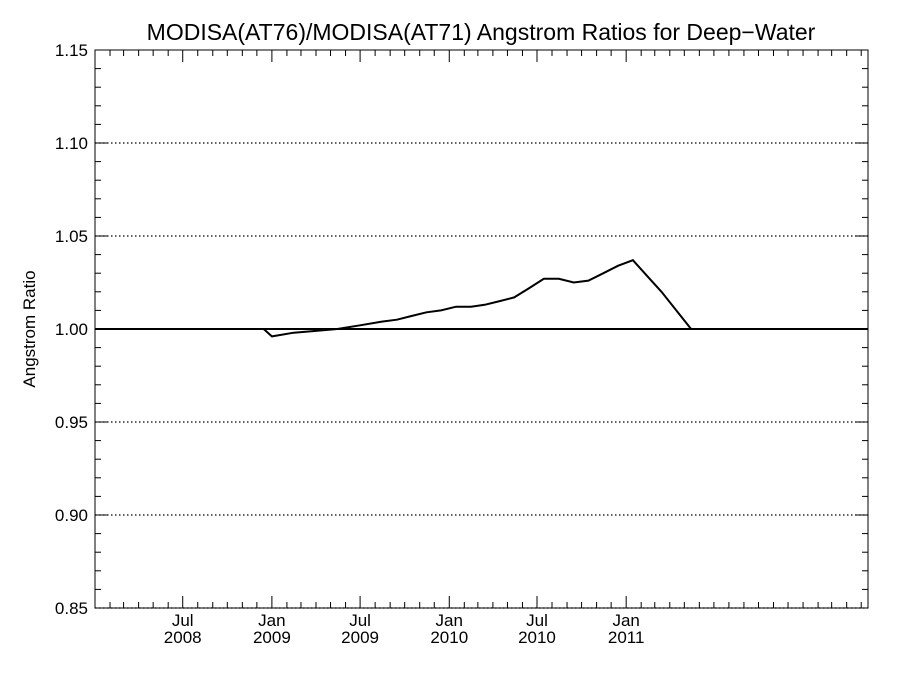 The image size is (900, 675). I want to click on y-tick-label: 0.90, so click(71, 515).